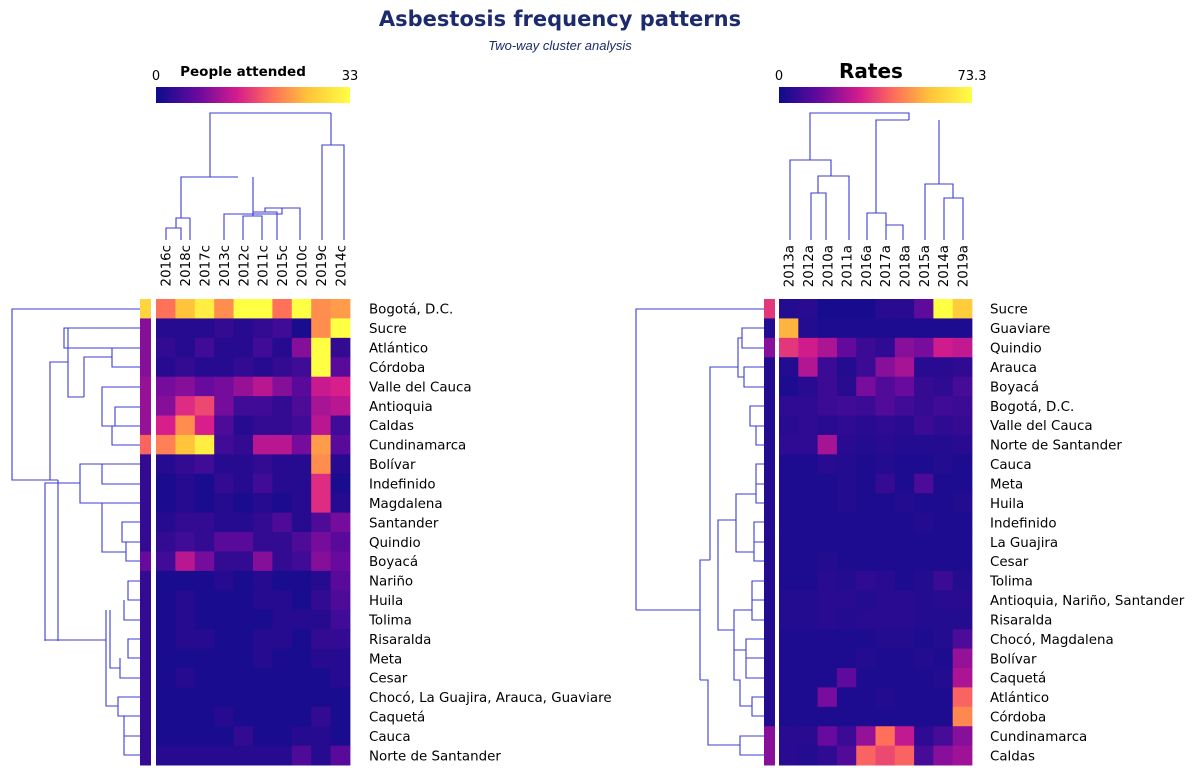 The height and width of the screenshot is (778, 1200). What do you see at coordinates (875, 95) in the screenshot?
I see `right-colorbar-gradient` at bounding box center [875, 95].